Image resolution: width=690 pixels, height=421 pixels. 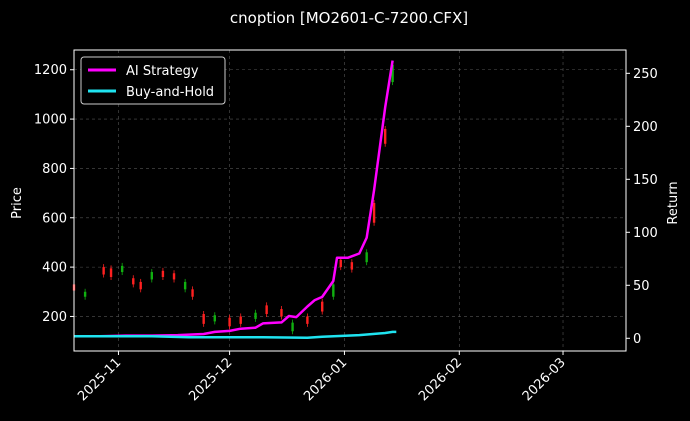 What do you see at coordinates (673, 202) in the screenshot?
I see `y2-axis-label: Return` at bounding box center [673, 202].